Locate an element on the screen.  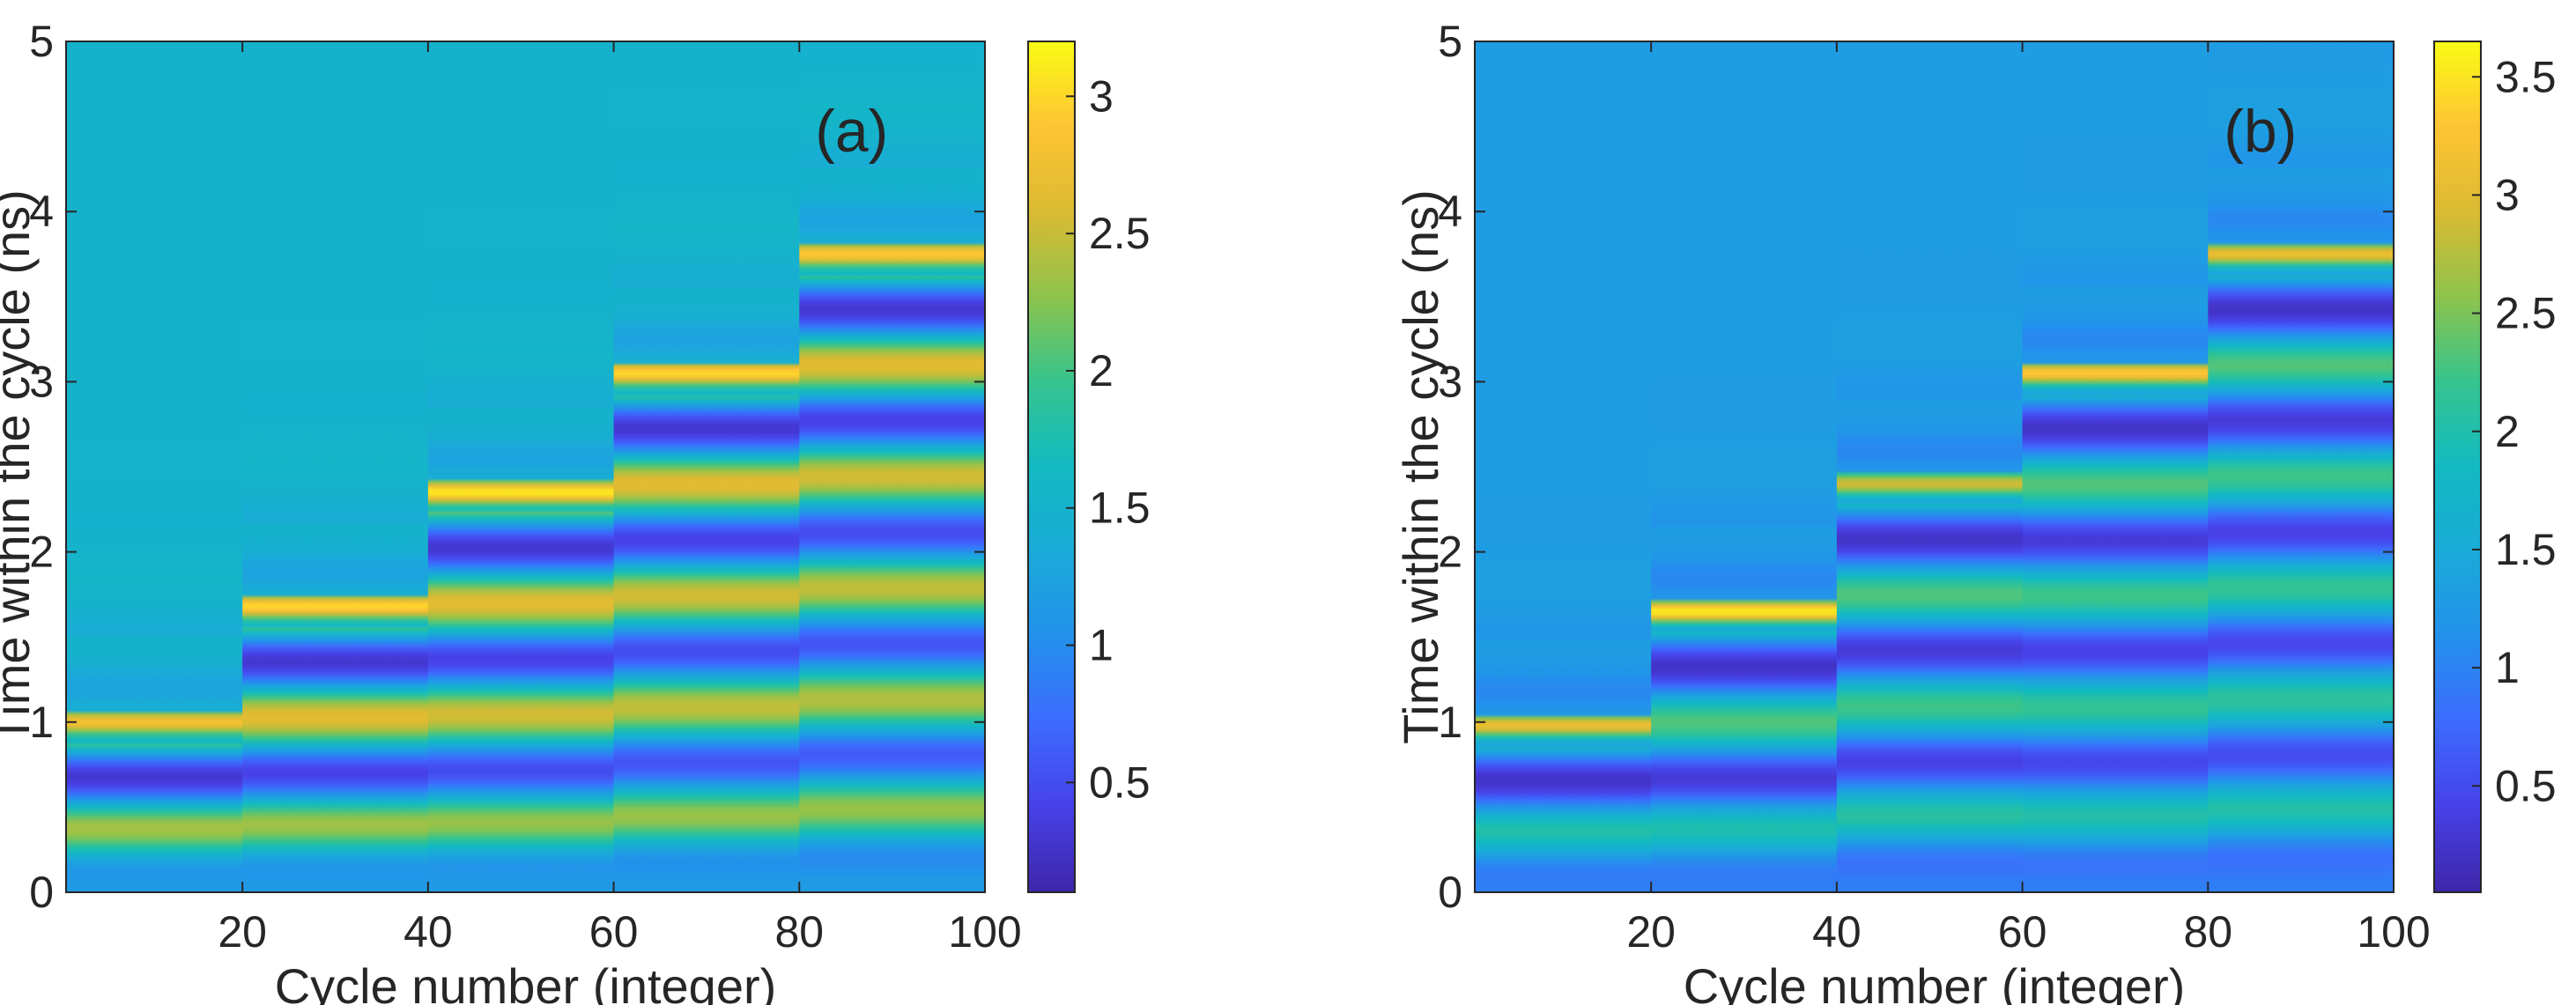
panel-label: (a) is located at coordinates (852, 131).